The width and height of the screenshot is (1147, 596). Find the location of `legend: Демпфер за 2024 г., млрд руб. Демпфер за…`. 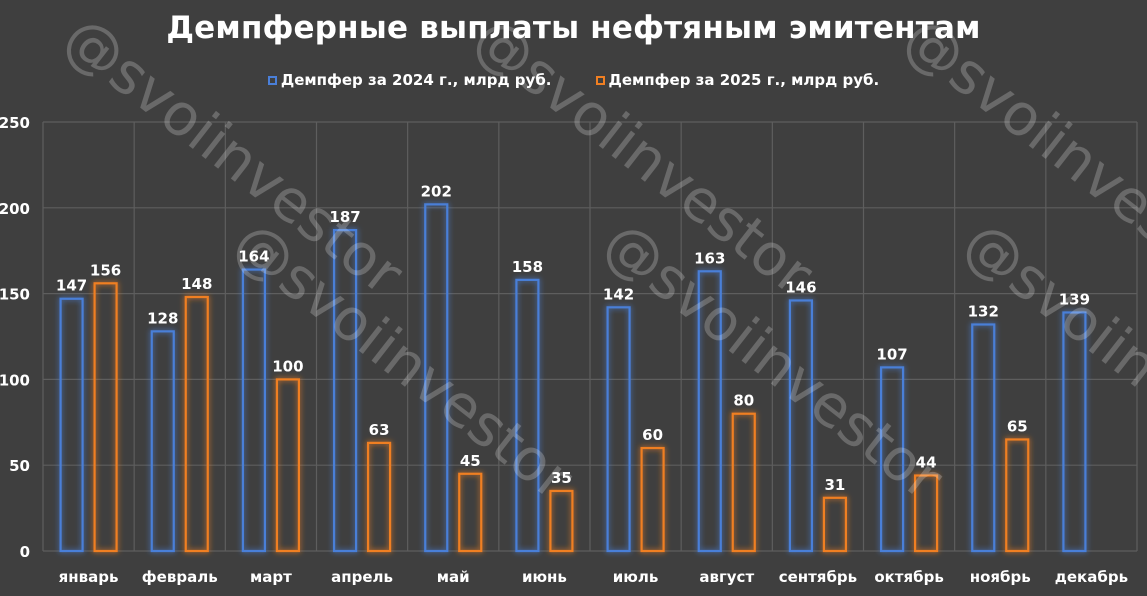

legend: Демпфер за 2024 г., млрд руб. Демпфер за… is located at coordinates (573, 80).